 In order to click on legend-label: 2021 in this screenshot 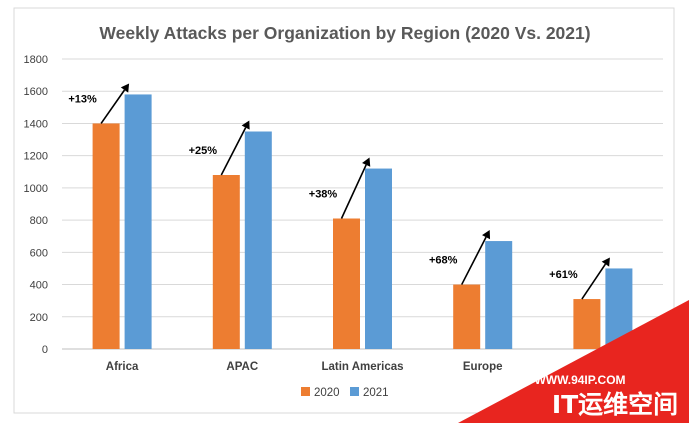, I will do `click(376, 393)`.